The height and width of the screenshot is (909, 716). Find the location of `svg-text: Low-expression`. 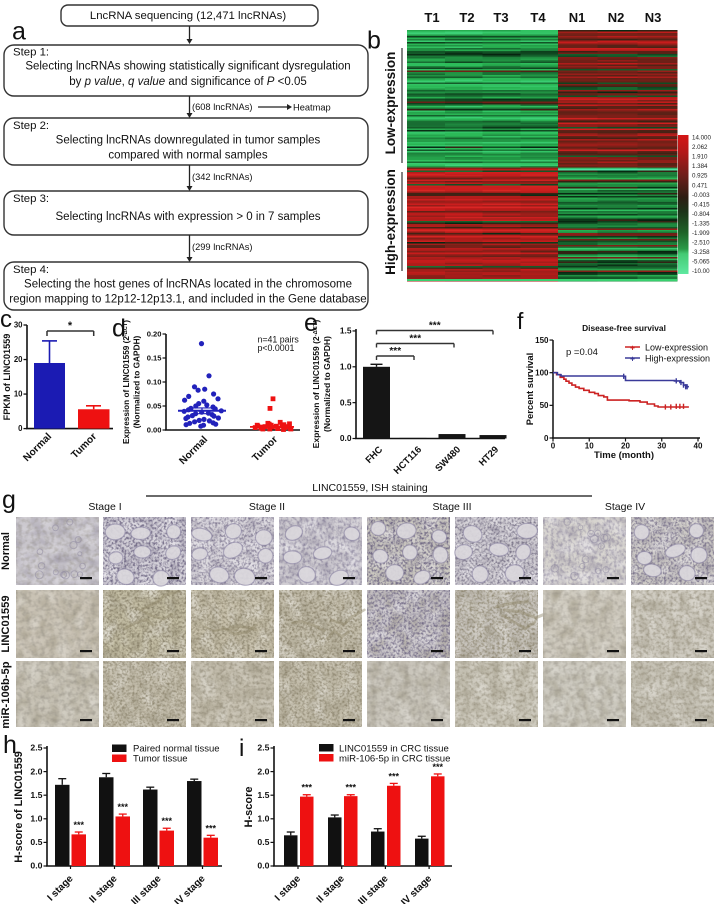

svg-text: Low-expression is located at coordinates (676, 348).